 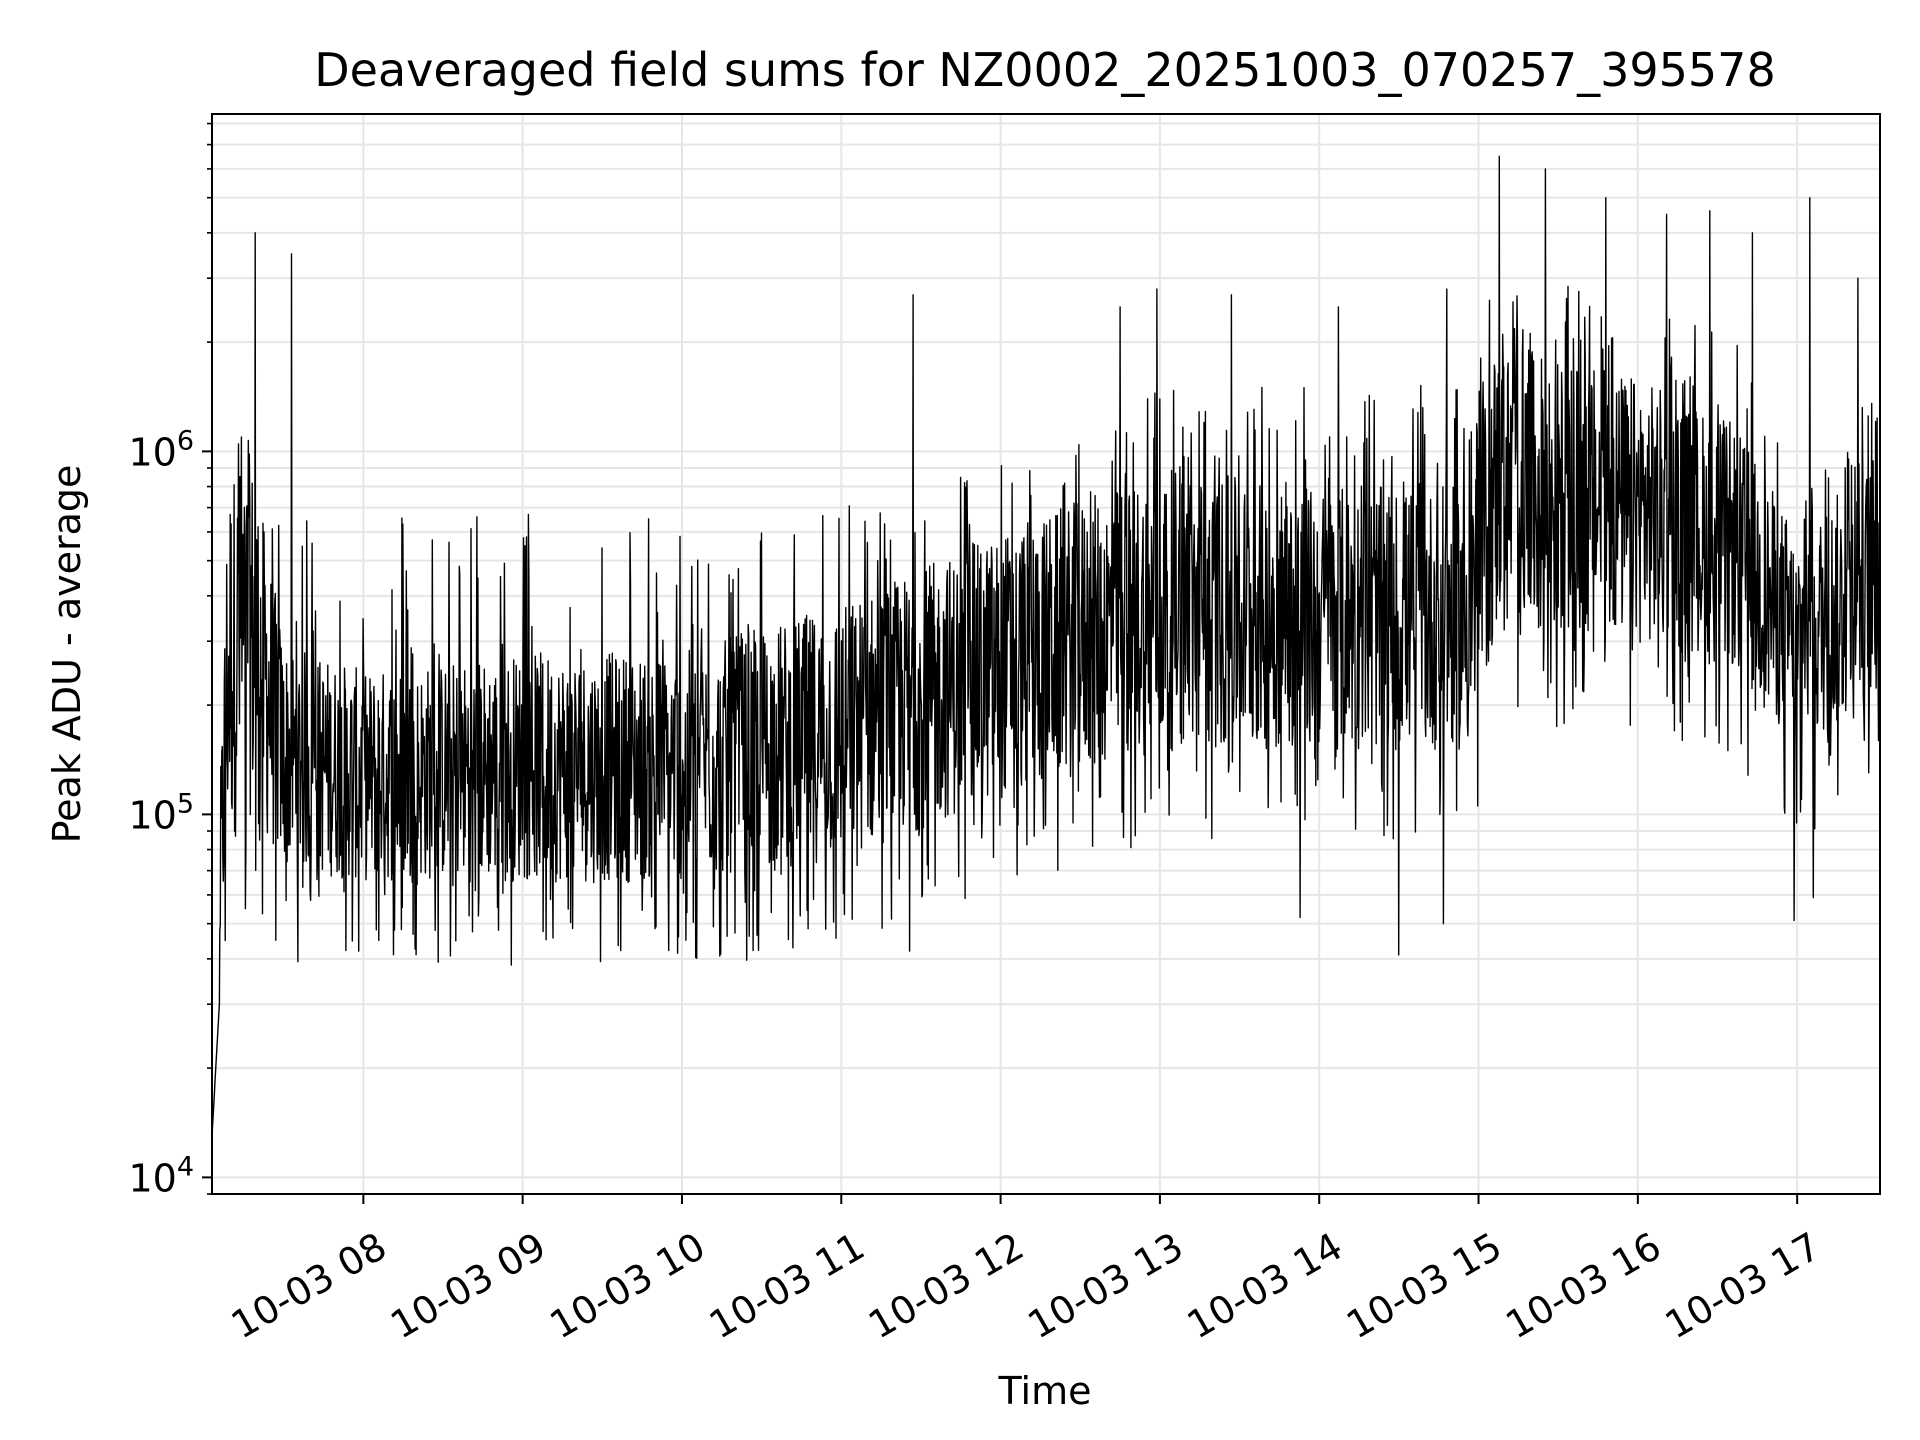 I want to click on x-axis-label: Time, so click(x=1045, y=1391).